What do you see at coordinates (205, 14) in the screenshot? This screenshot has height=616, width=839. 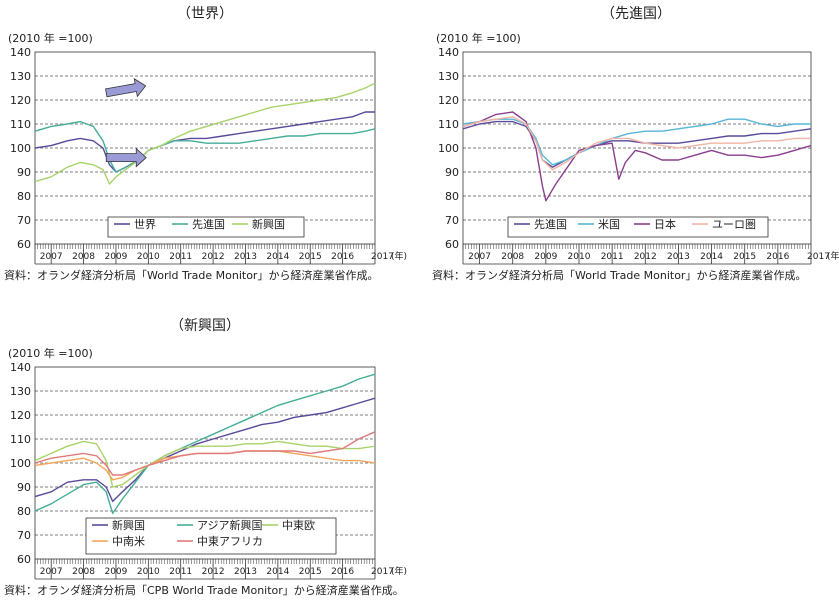 I see `chart-title: （世界）` at bounding box center [205, 14].